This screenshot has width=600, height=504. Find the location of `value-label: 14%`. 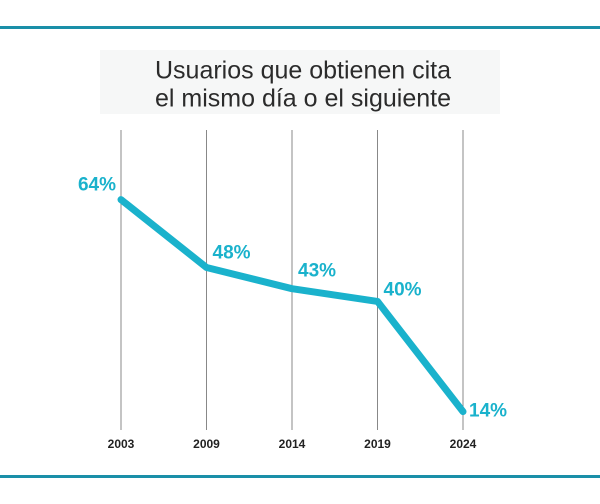

value-label: 14% is located at coordinates (488, 411).